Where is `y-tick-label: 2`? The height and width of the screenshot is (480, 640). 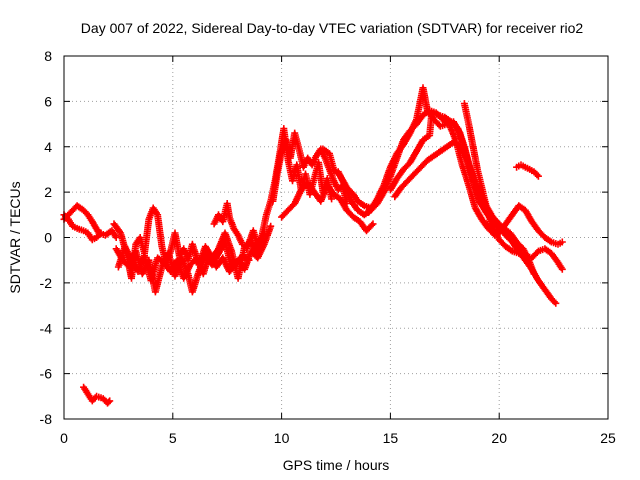 y-tick-label: 2 is located at coordinates (48, 192).